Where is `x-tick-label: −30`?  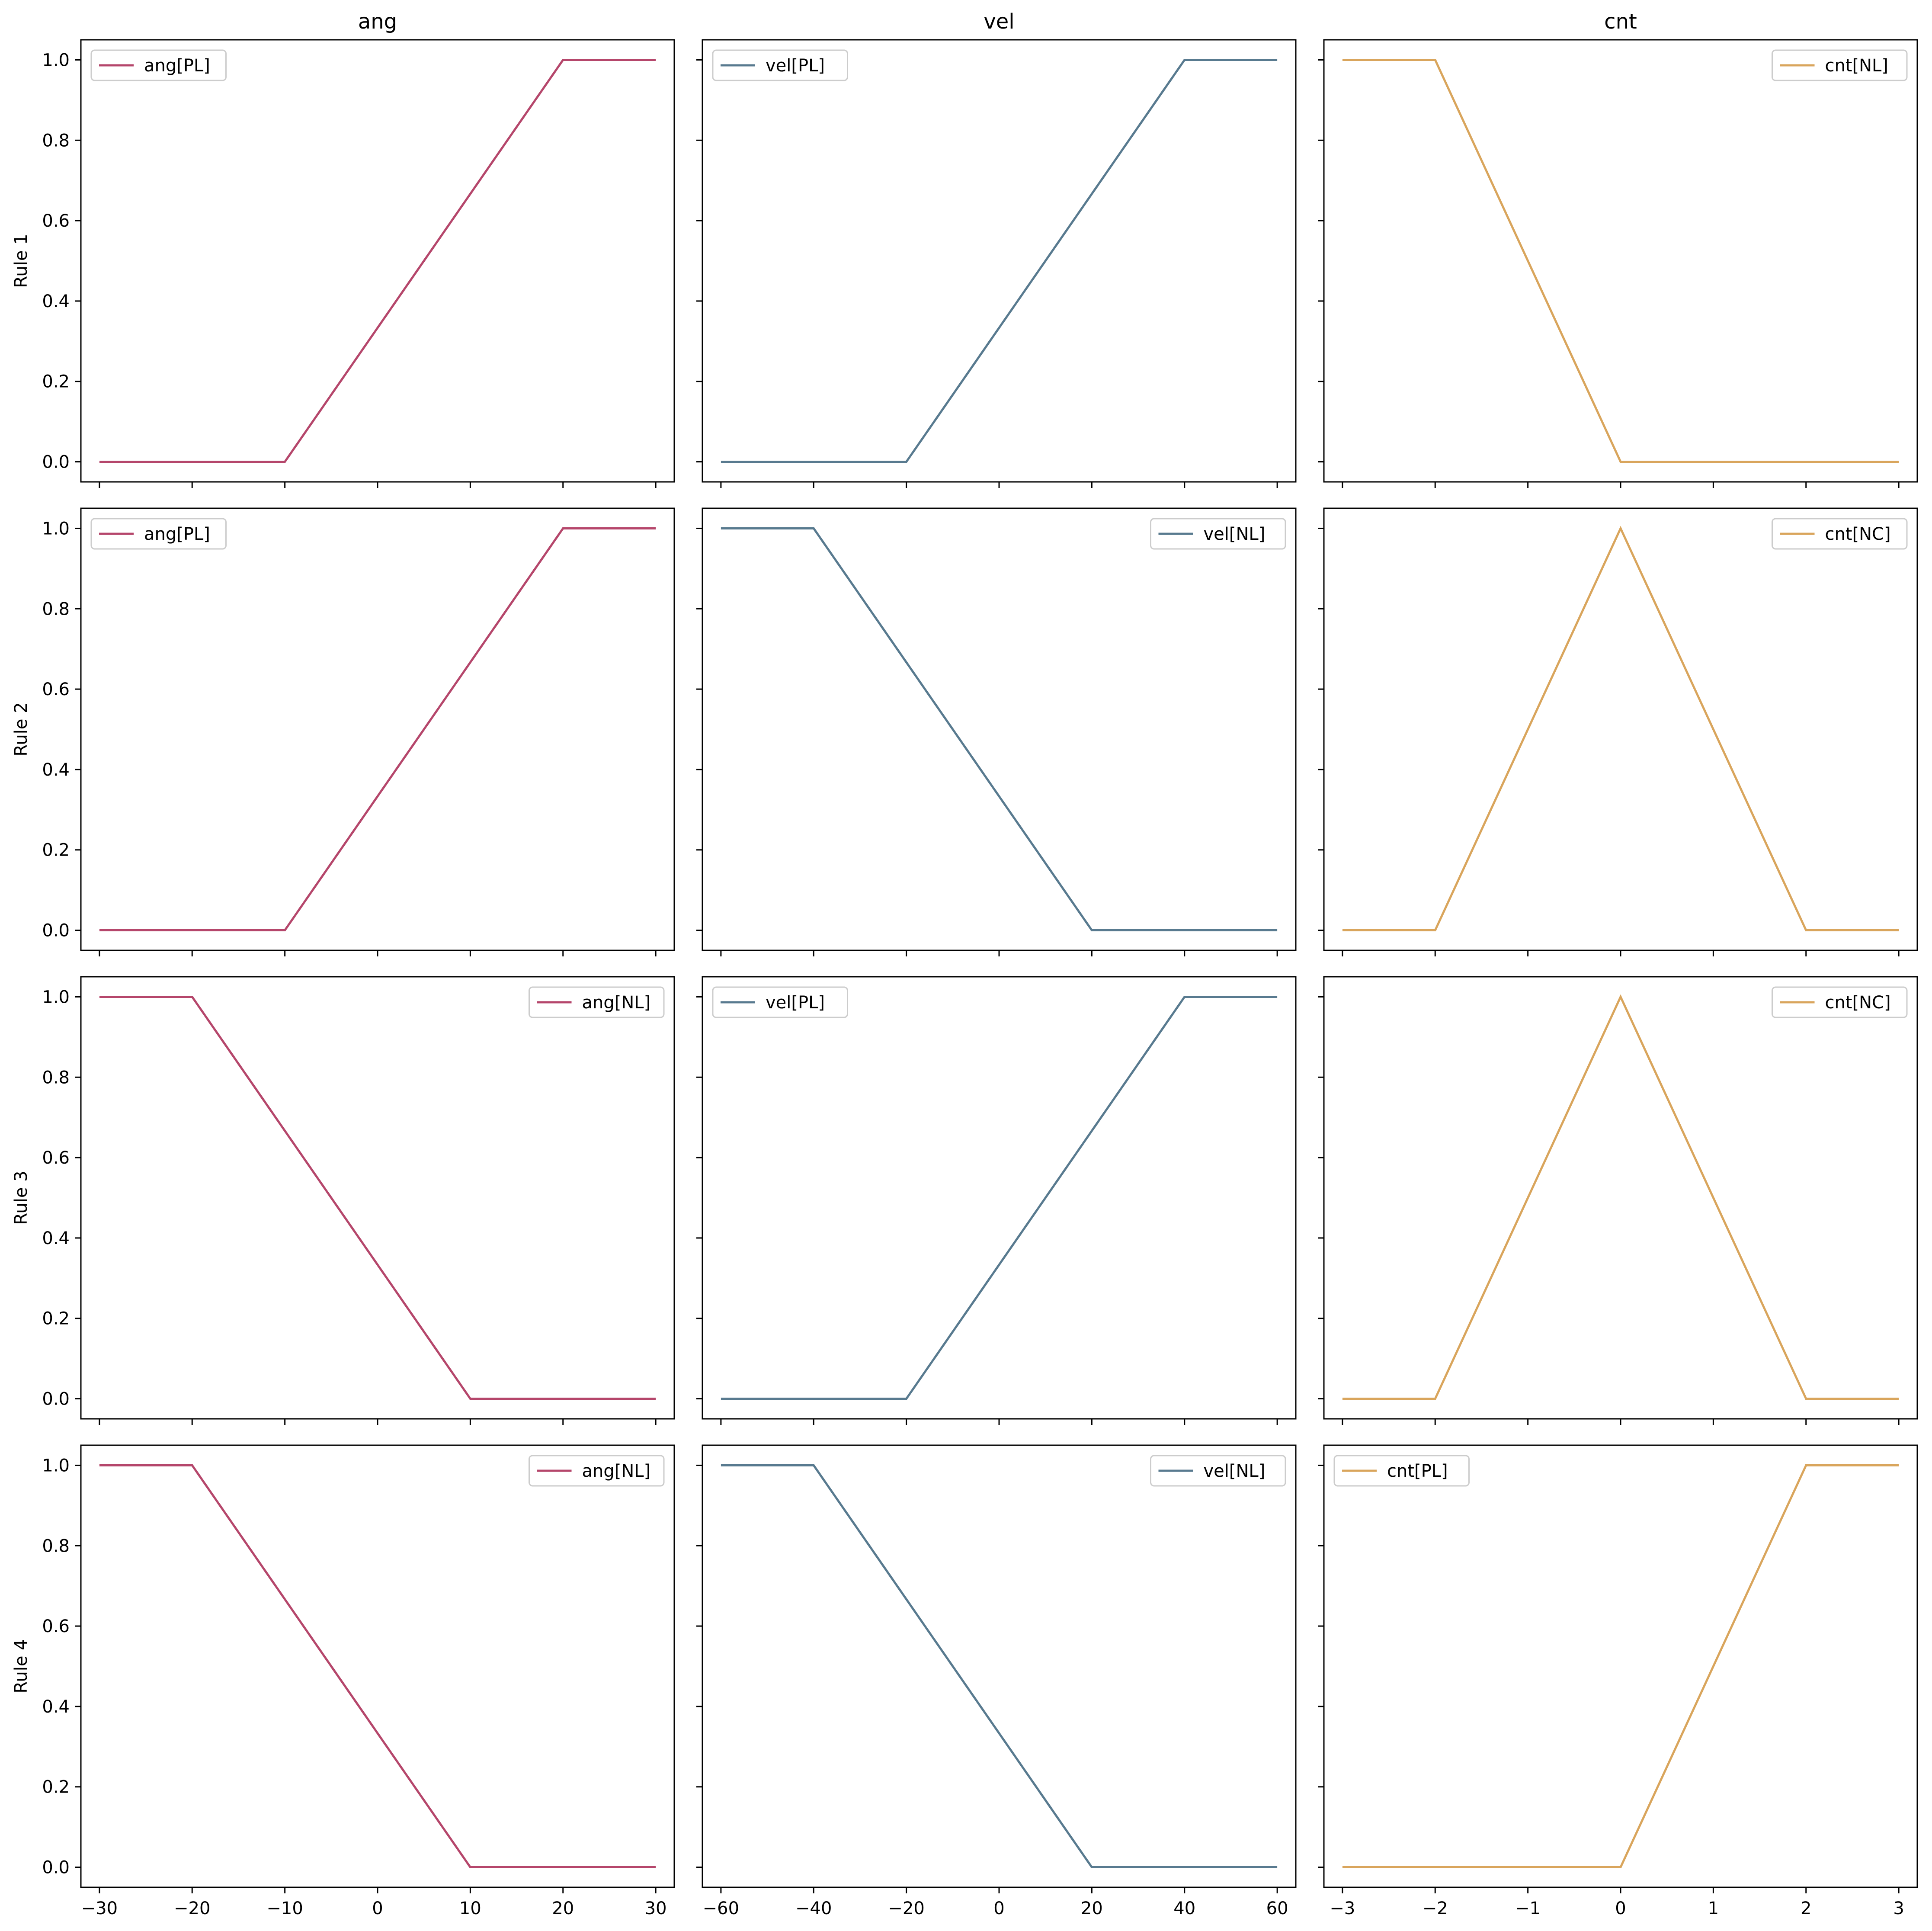 x-tick-label: −30 is located at coordinates (99, 1908).